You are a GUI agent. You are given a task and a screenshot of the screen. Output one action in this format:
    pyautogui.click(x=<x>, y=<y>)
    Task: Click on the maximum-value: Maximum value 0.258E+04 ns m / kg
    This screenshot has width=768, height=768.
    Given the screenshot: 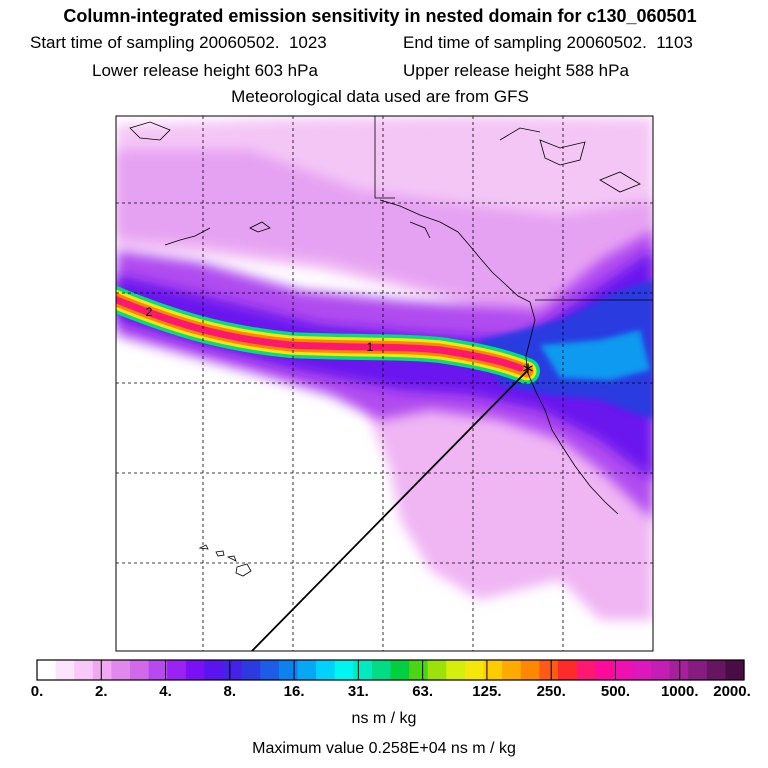 What is the action you would take?
    pyautogui.click(x=384, y=748)
    